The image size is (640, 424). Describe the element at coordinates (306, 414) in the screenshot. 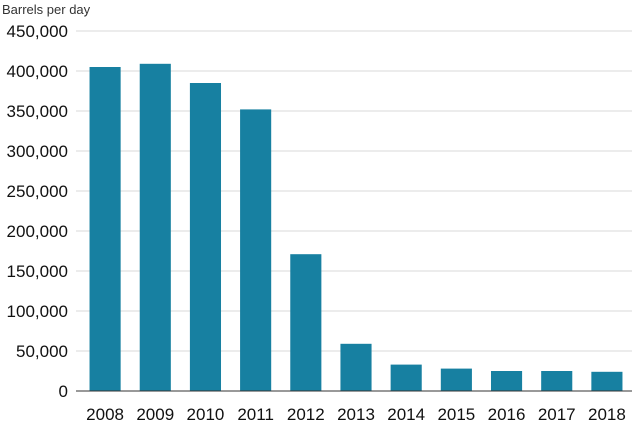

I see `x-tick-label: 2012` at that location.